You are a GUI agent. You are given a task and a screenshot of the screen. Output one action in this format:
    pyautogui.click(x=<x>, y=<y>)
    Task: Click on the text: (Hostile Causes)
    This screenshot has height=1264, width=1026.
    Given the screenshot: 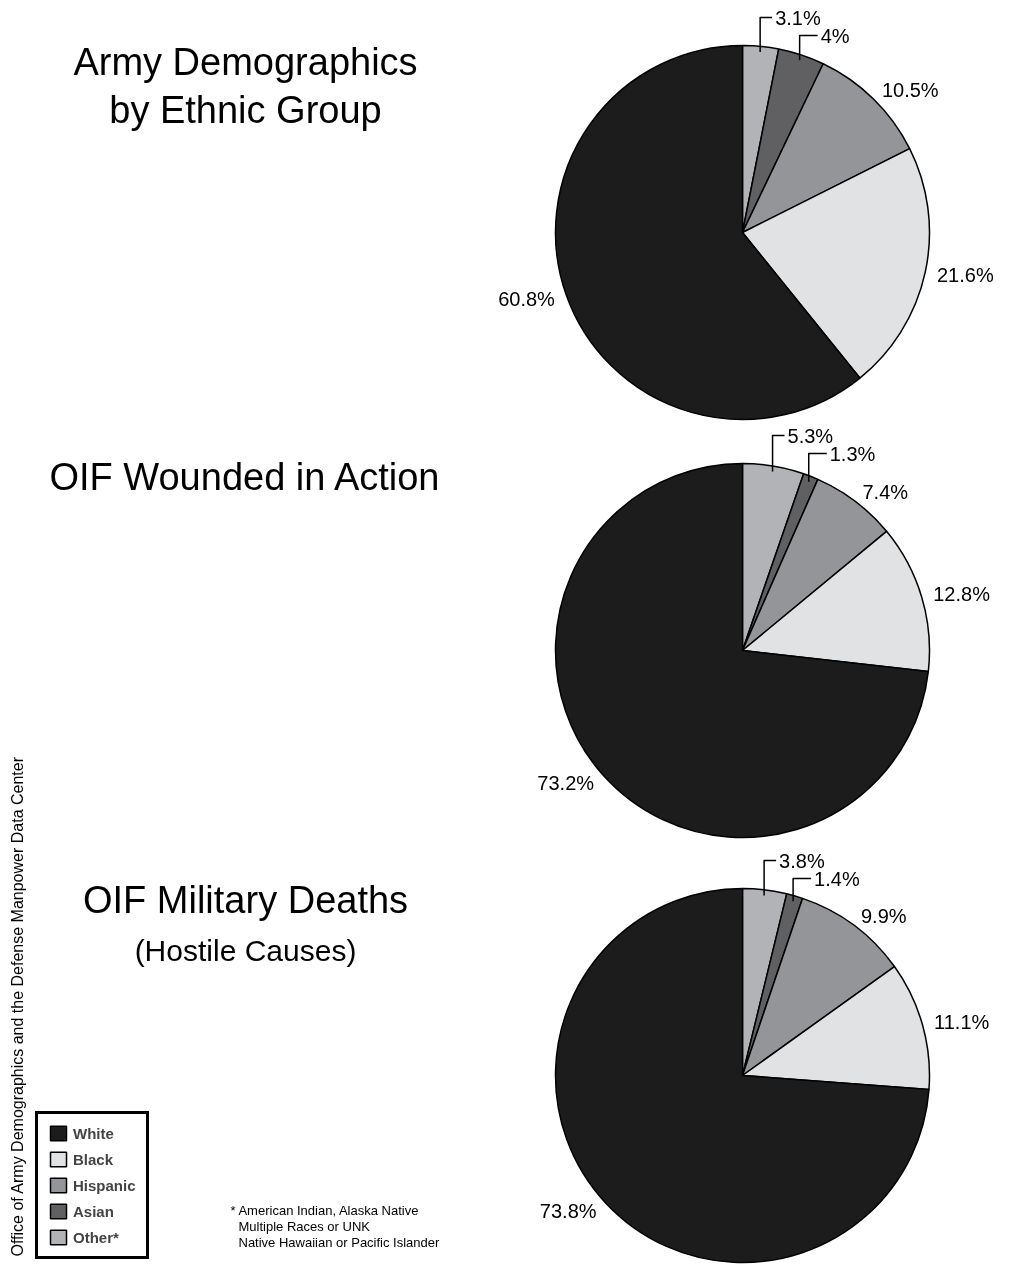 What is the action you would take?
    pyautogui.click(x=245, y=950)
    